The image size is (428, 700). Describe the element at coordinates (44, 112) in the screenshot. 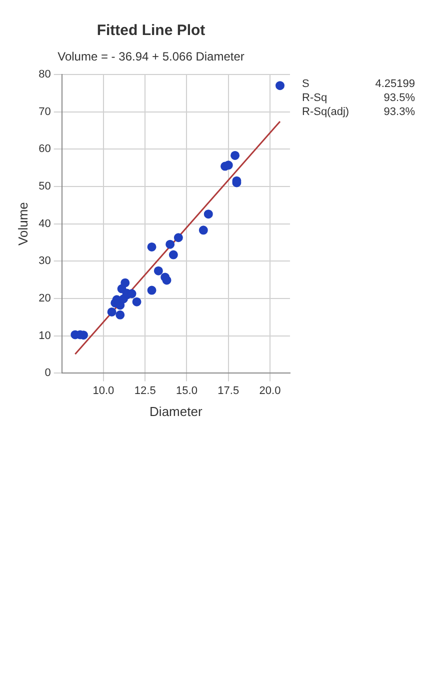

I see `y-tick-label: 70` at that location.